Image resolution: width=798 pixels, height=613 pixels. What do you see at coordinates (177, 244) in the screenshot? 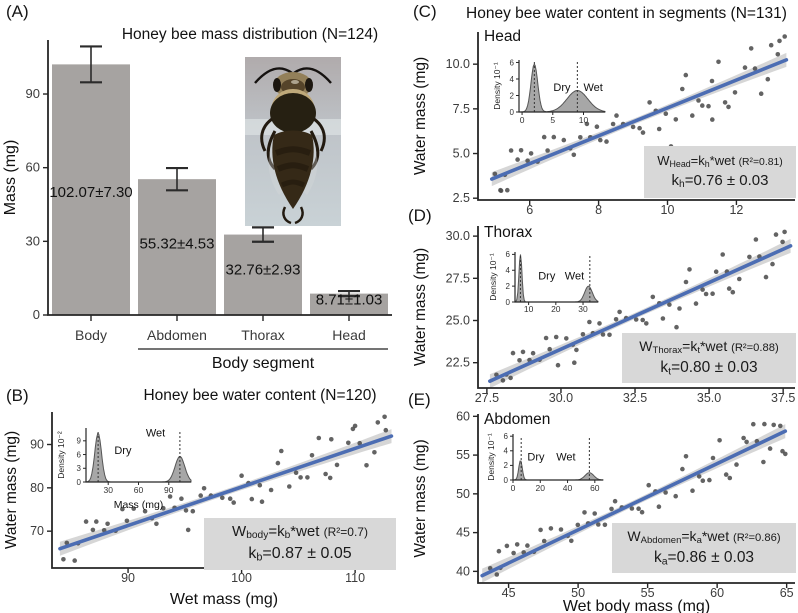
I see `svg-text: 55.32±4.53` at bounding box center [177, 244].